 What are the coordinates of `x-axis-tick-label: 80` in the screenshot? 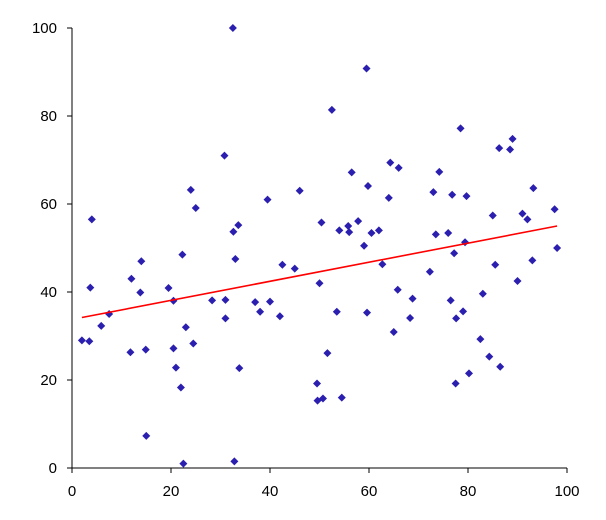 It's located at (468, 491).